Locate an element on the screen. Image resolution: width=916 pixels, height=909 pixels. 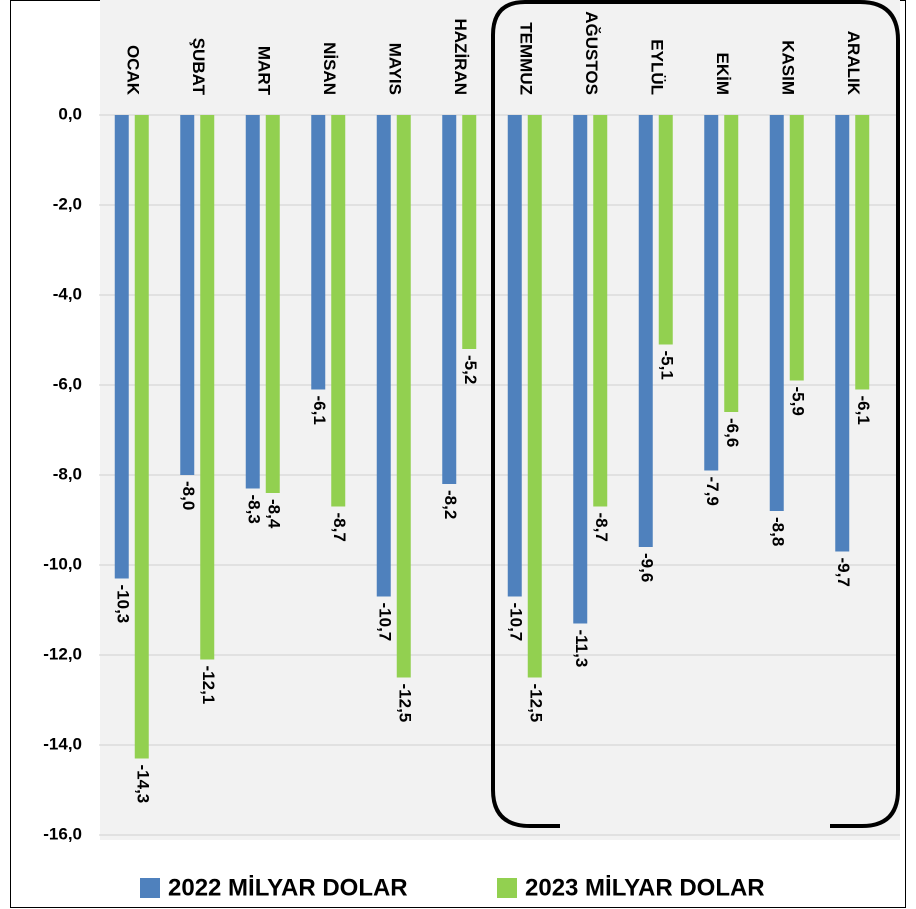
y-tick-label: -8,0 is located at coordinates (67, 473).